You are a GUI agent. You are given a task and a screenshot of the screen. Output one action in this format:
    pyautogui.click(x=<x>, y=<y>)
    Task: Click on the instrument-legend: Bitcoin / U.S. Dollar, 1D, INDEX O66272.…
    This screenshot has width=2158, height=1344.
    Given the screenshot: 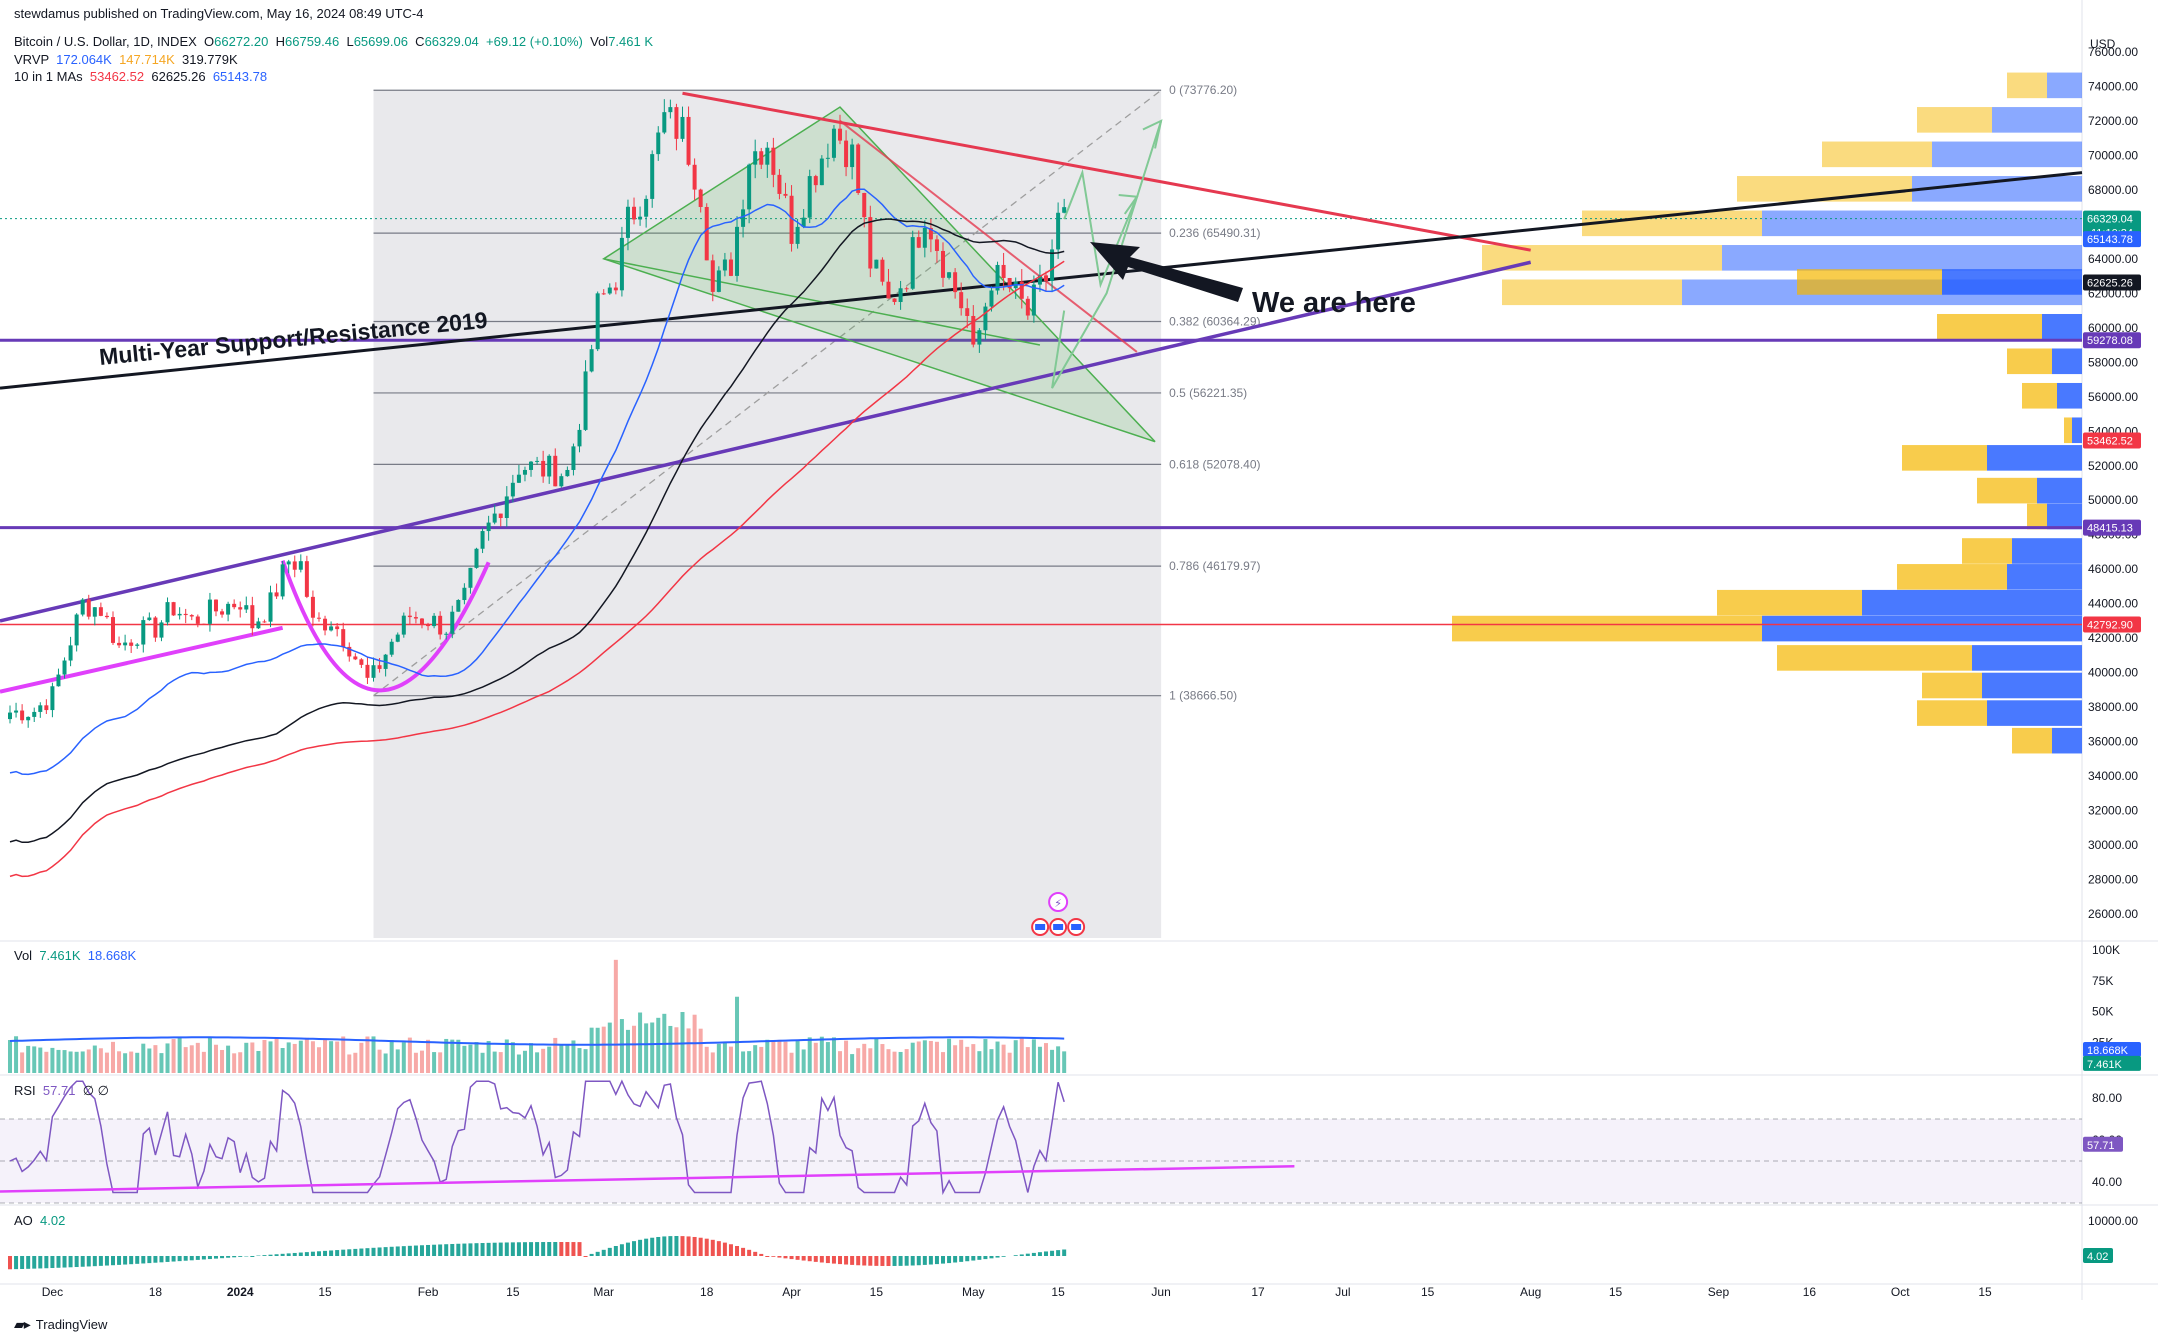 What is the action you would take?
    pyautogui.click(x=333, y=41)
    